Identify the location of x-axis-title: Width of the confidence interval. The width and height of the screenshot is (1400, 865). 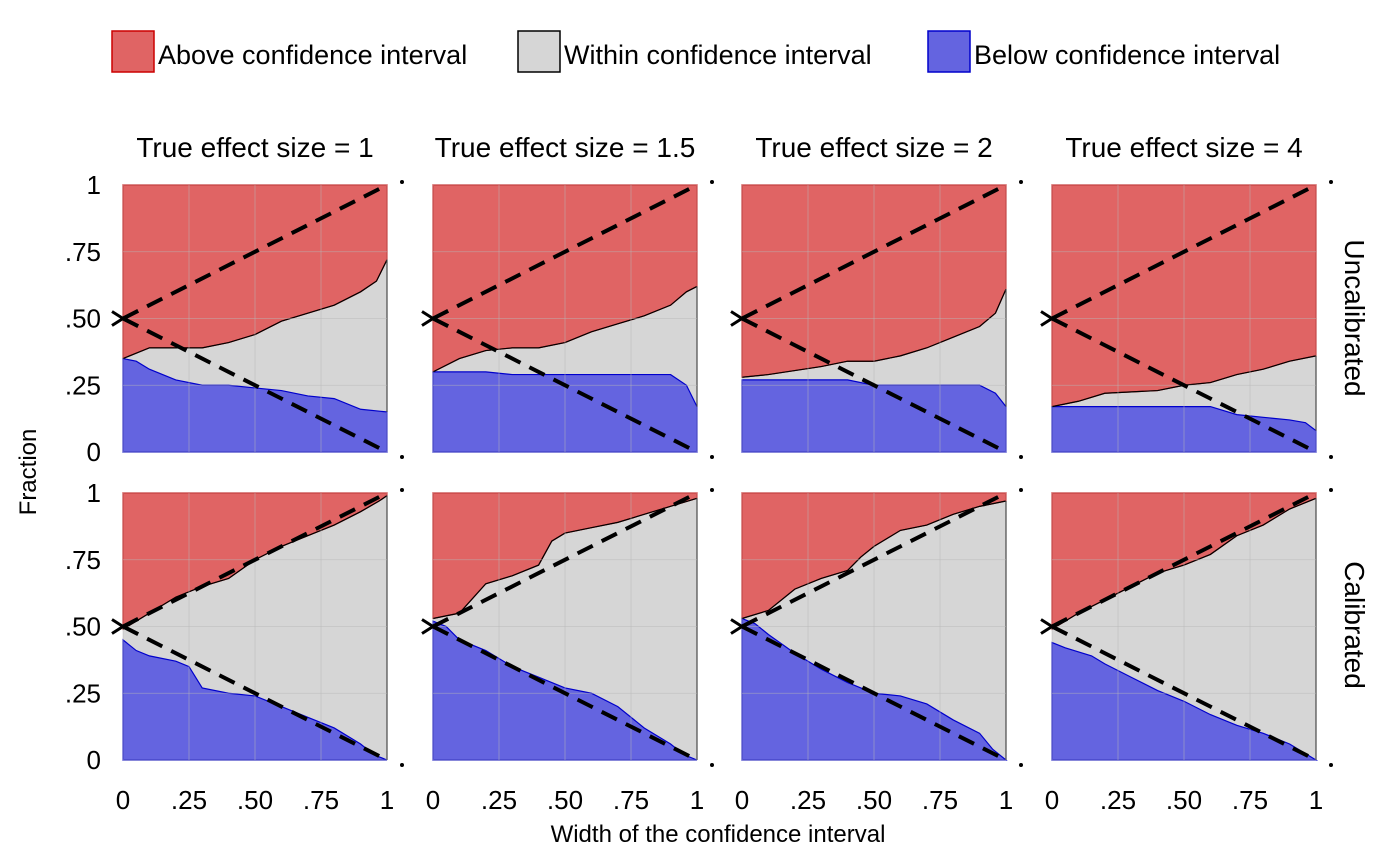
(718, 834).